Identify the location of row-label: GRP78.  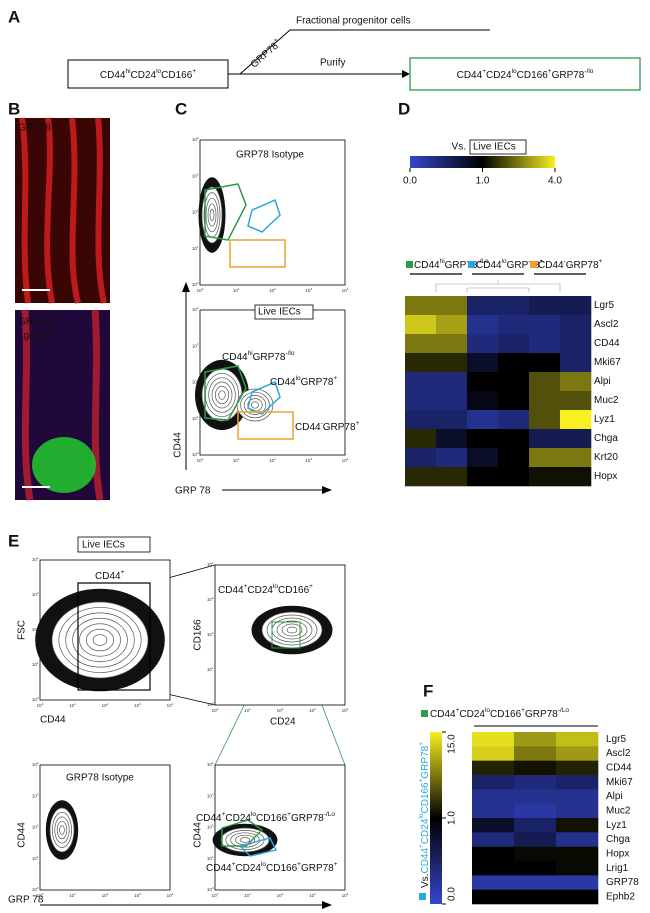
(622, 882).